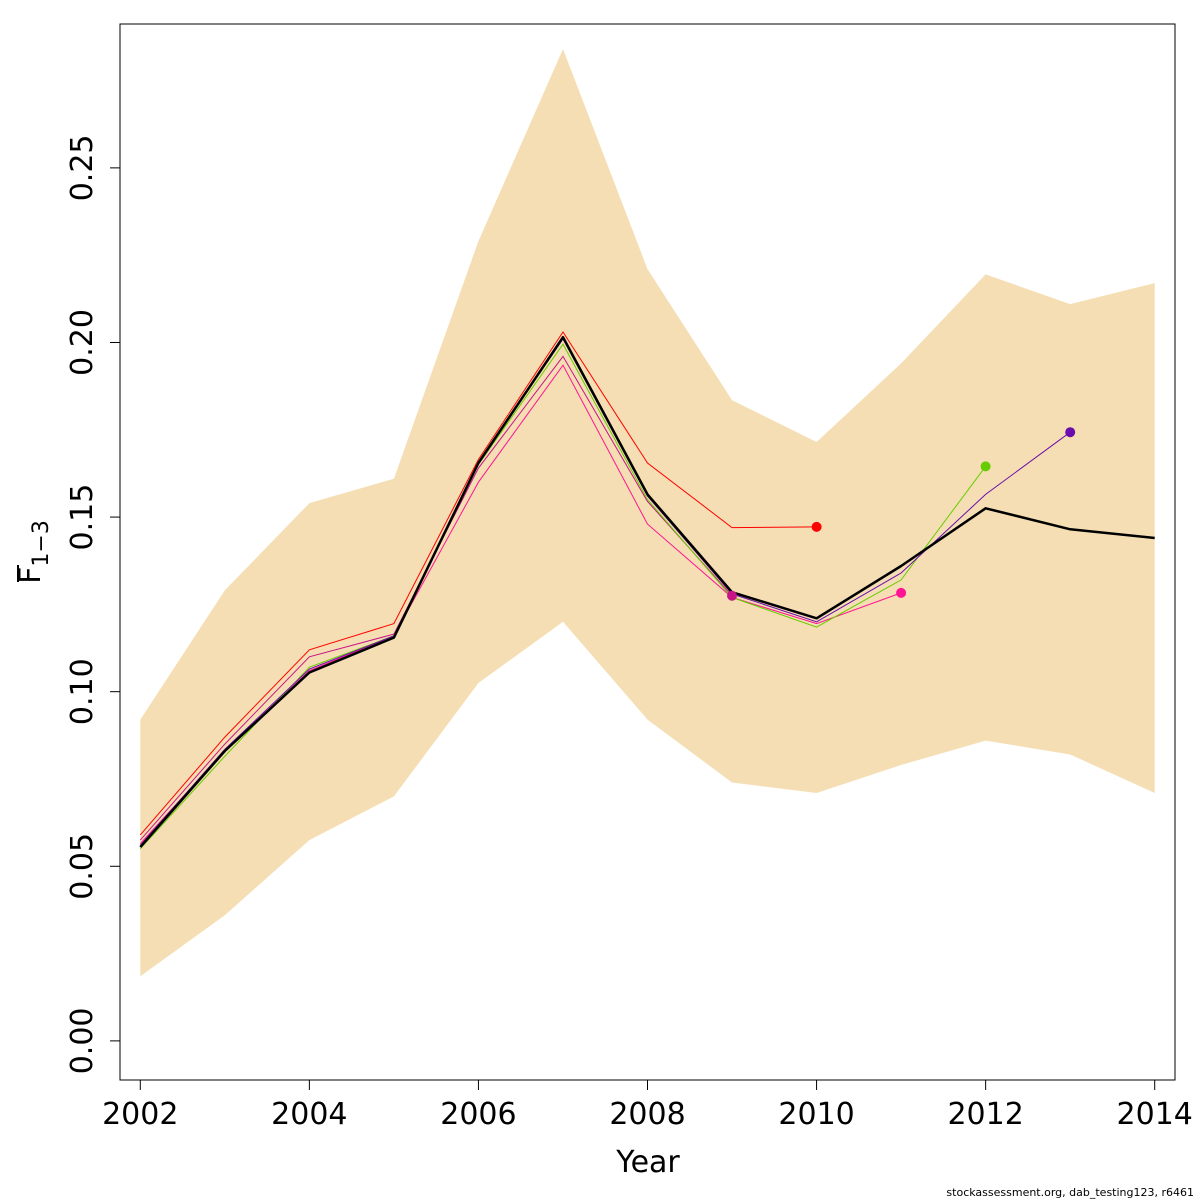 The image size is (1200, 1200). What do you see at coordinates (647, 1114) in the screenshot?
I see `x-tick-label: 2008` at bounding box center [647, 1114].